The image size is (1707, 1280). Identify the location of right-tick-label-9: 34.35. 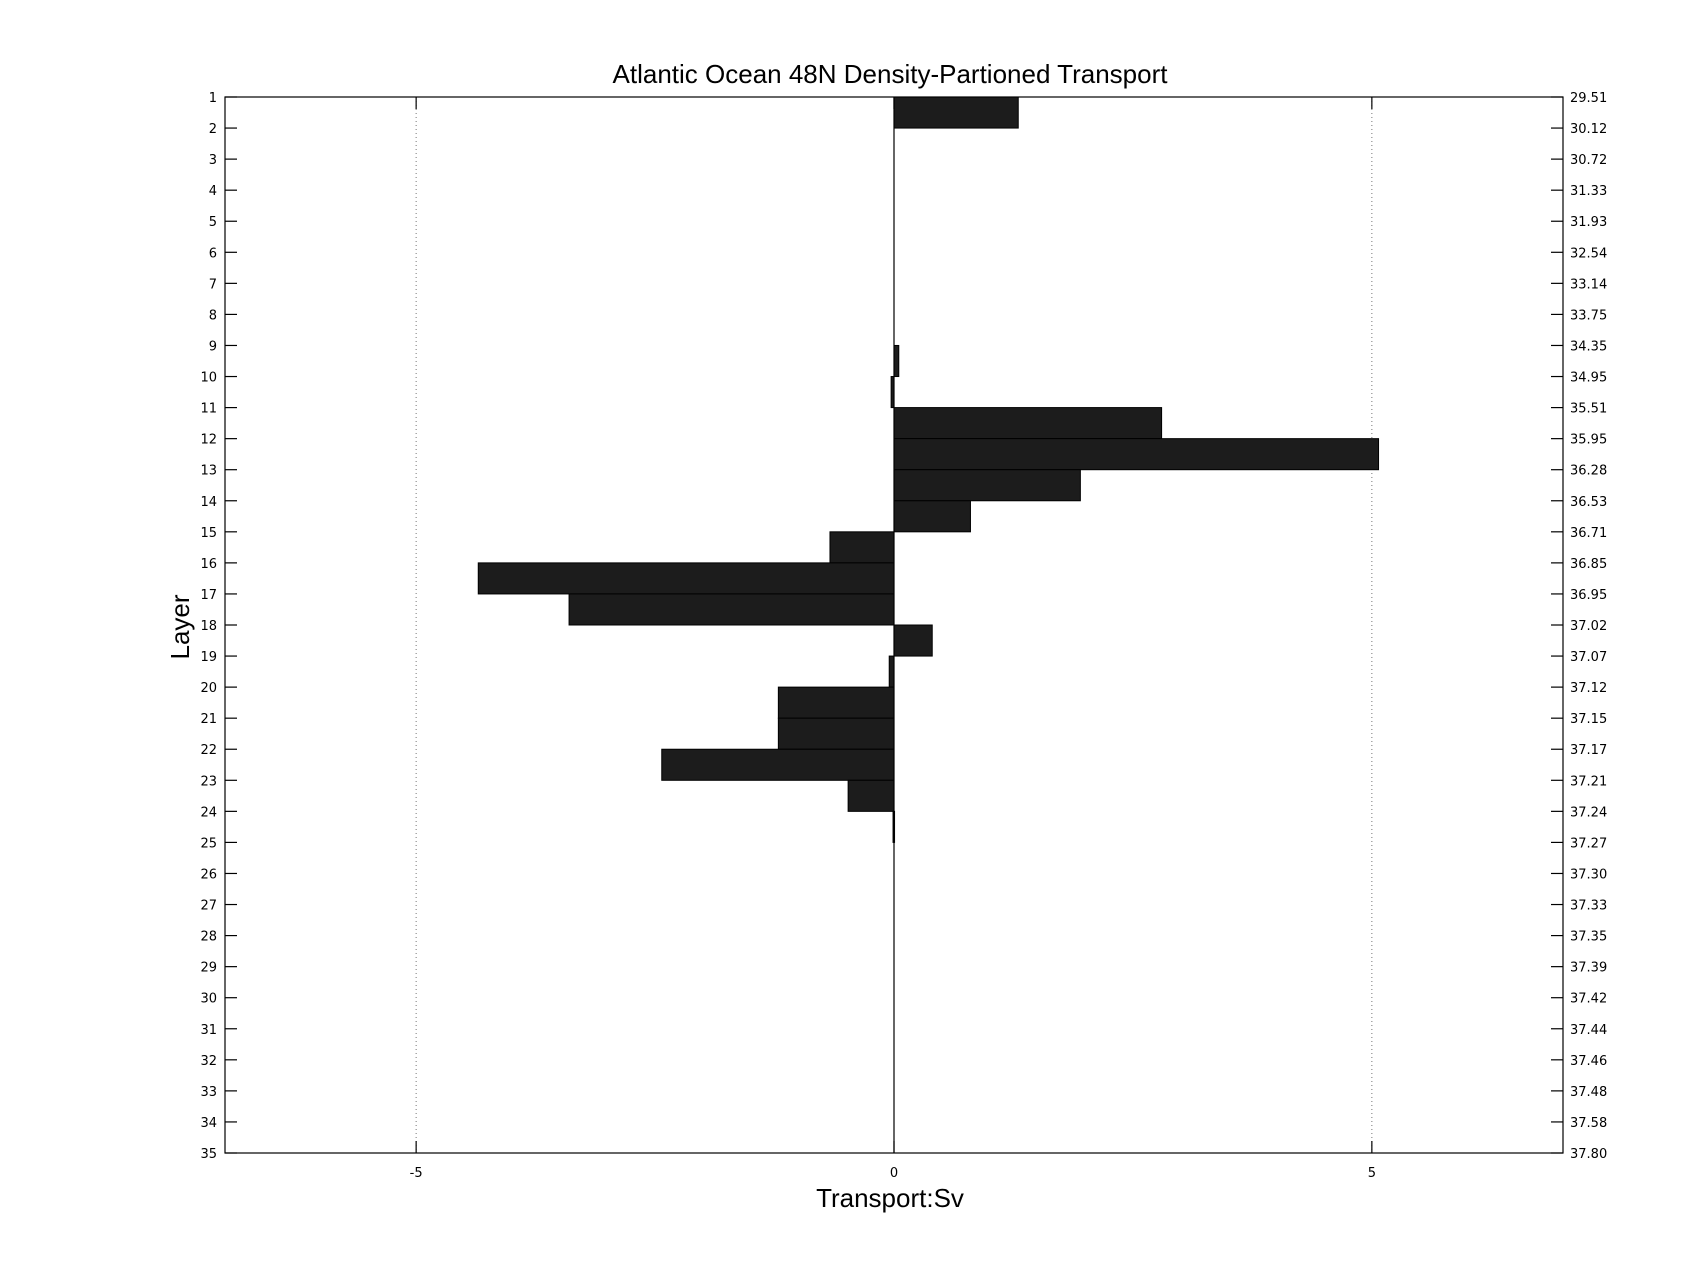
(1588, 346).